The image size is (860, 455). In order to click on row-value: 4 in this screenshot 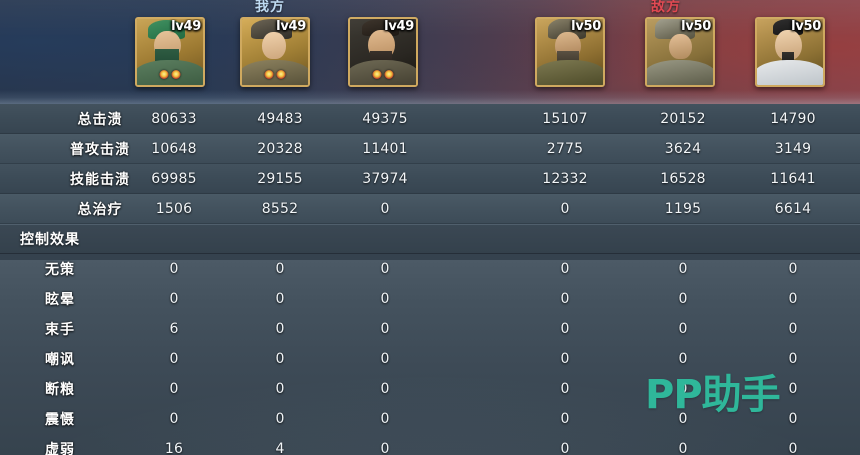, I will do `click(280, 448)`.